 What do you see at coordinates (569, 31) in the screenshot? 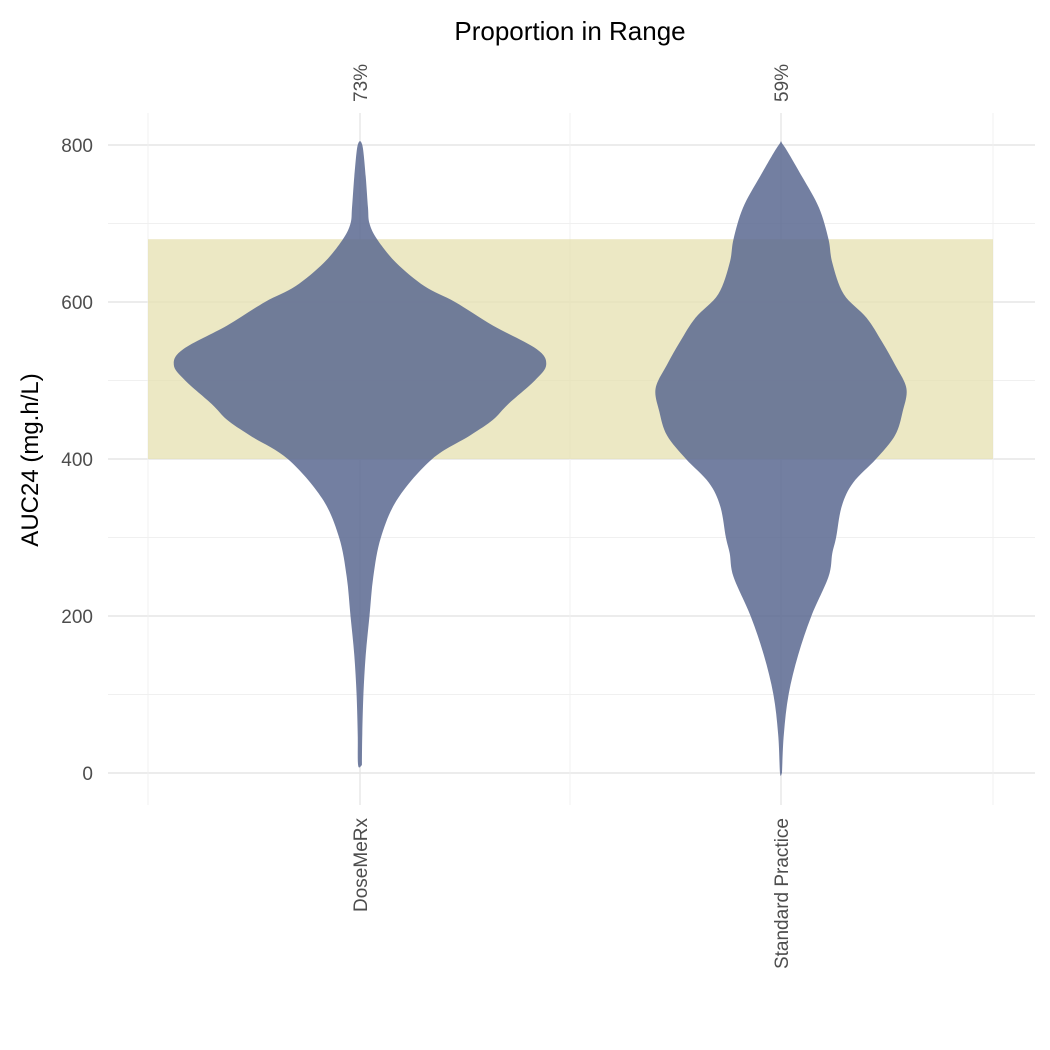
I see `chart-title: Proportion in Range` at bounding box center [569, 31].